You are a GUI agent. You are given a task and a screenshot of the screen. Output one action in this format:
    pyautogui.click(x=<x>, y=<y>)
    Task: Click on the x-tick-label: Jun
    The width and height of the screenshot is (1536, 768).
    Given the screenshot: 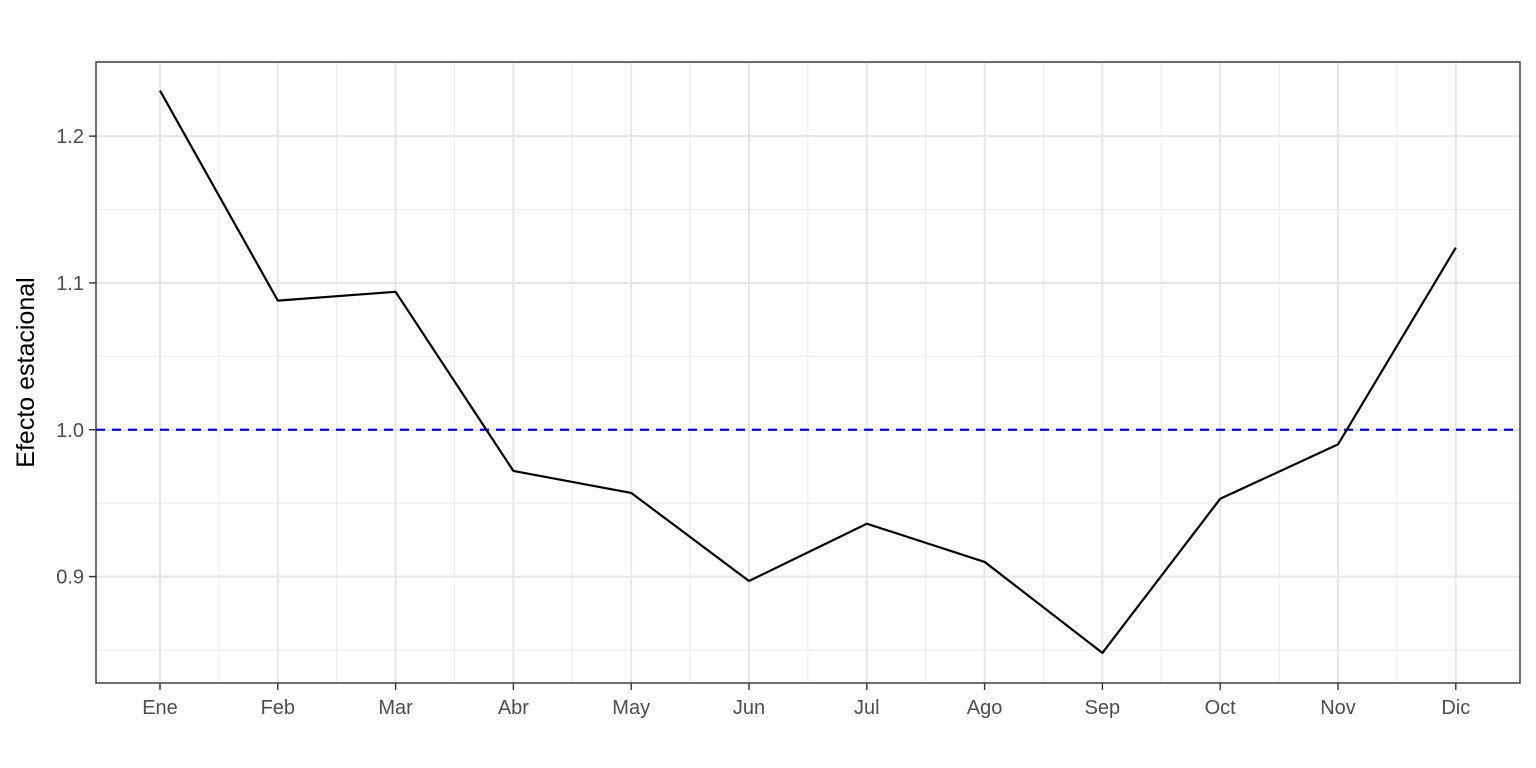 What is the action you would take?
    pyautogui.click(x=749, y=708)
    